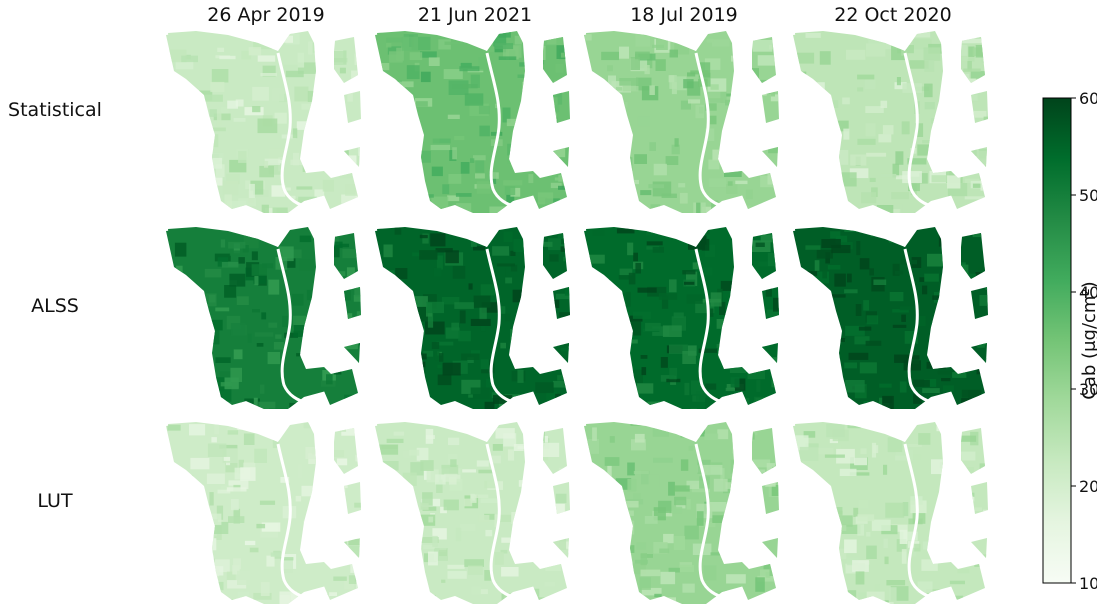 This screenshot has height=605, width=1097. I want to click on map-panel, so click(682, 513).